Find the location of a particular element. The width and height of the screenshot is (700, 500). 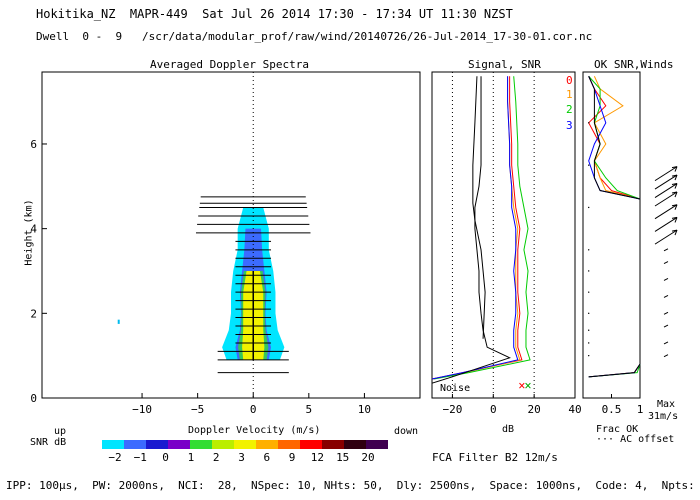

colorbar-label: 1 is located at coordinates (191, 457).